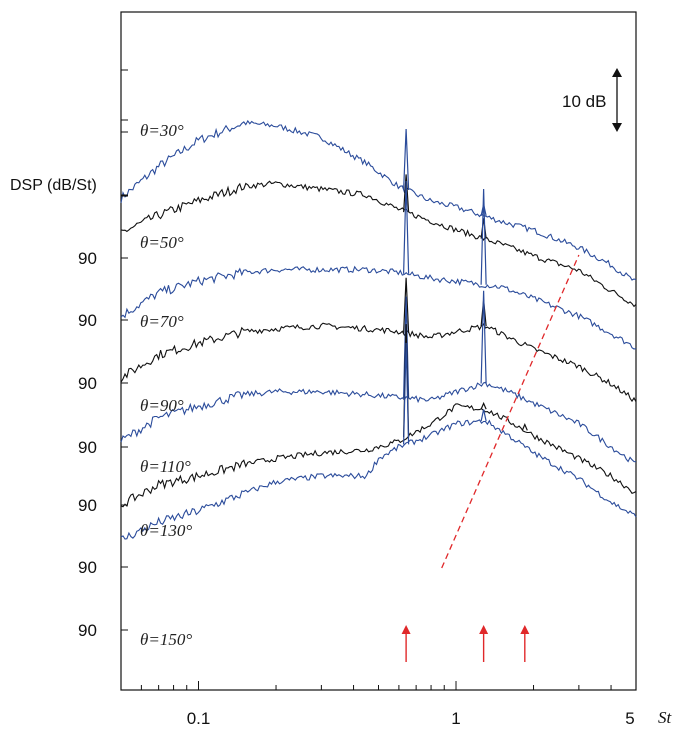 The image size is (686, 733). I want to click on scale-bar-arrow-up, so click(617, 72).